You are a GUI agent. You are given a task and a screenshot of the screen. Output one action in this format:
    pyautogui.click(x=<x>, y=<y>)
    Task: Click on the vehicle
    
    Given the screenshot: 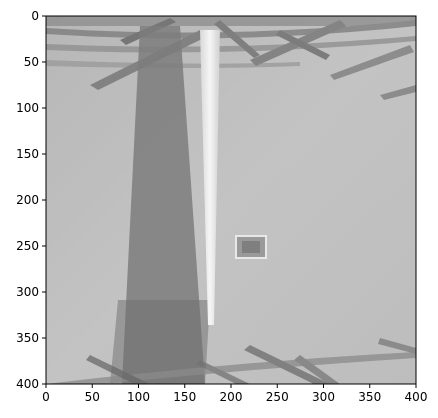 What is the action you would take?
    pyautogui.click(x=251, y=247)
    